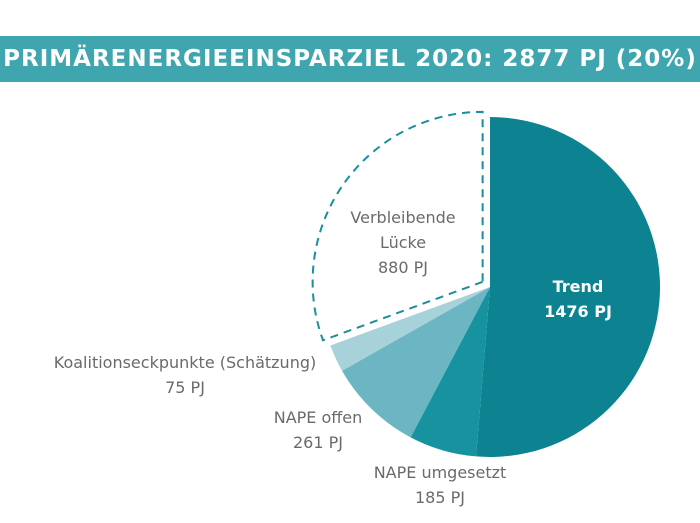 This screenshot has width=700, height=523. Describe the element at coordinates (185, 387) in the screenshot. I see `value-label: 75 PJ` at that location.